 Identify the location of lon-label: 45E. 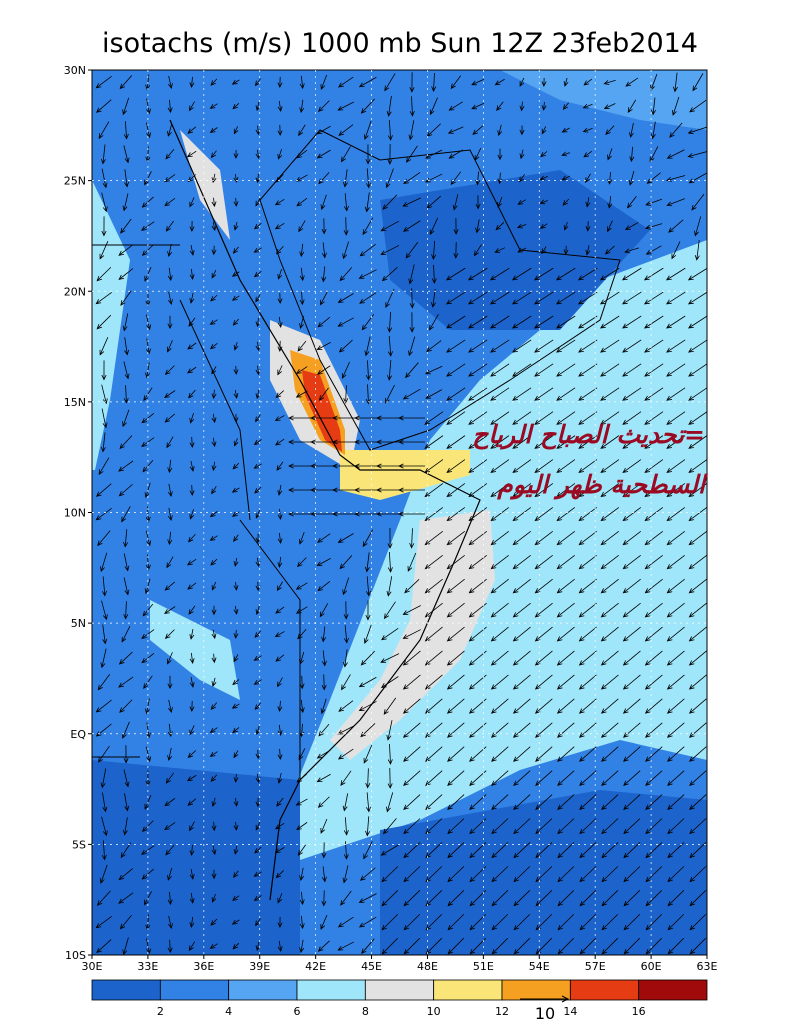
(371, 966).